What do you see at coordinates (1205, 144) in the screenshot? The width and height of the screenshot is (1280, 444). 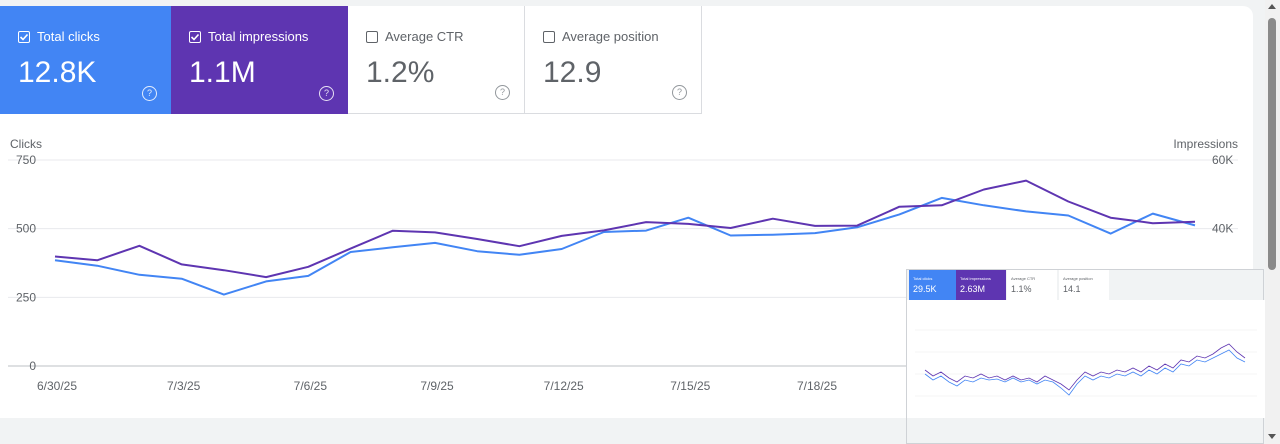 I see `y-axis-right-label: Impressions` at bounding box center [1205, 144].